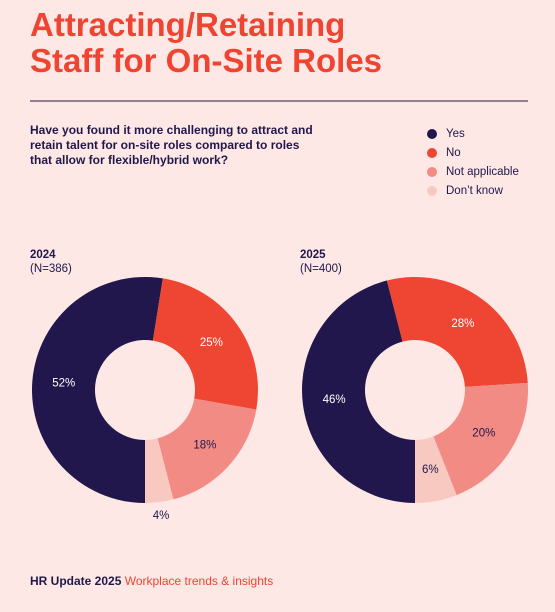 The image size is (555, 612). I want to click on value-label: 6%, so click(430, 470).